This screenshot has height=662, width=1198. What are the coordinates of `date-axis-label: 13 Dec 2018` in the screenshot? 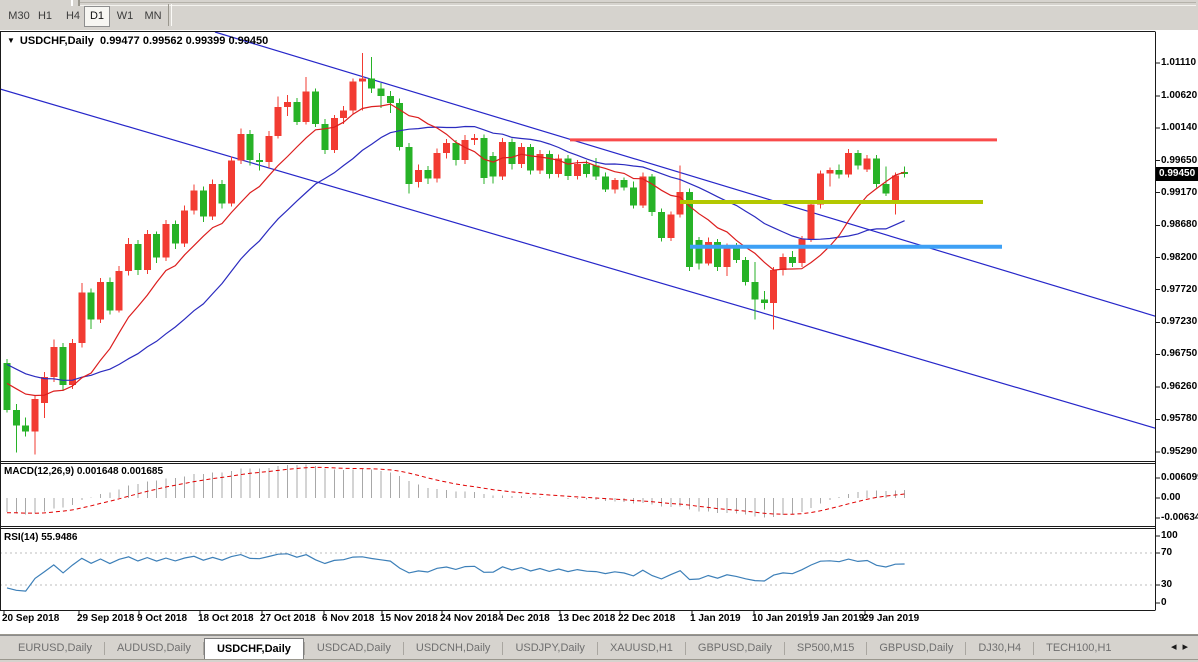 It's located at (587, 618).